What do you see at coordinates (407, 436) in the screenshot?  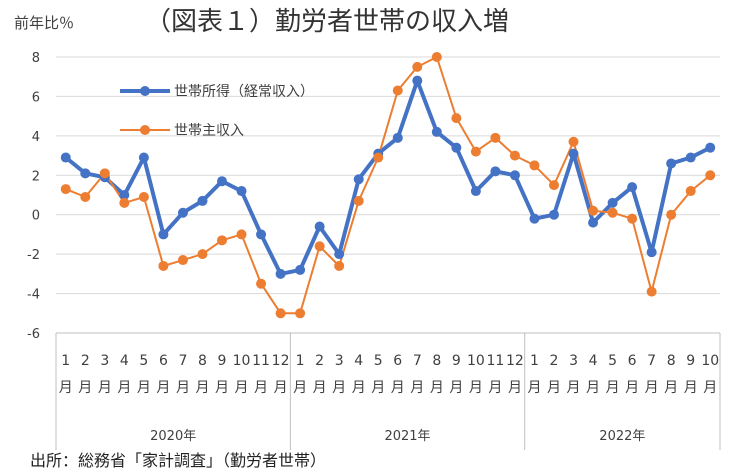 I see `x-year-label: 2021年` at bounding box center [407, 436].